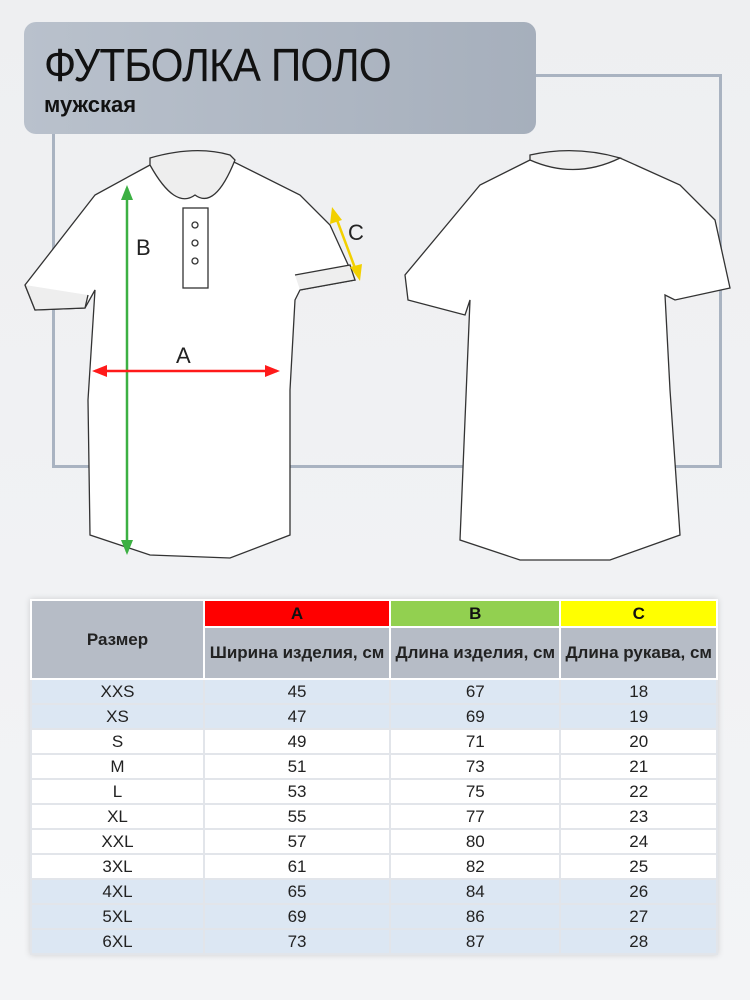 The image size is (750, 1000). I want to click on table-row: 5XL 69 86 27, so click(374, 916).